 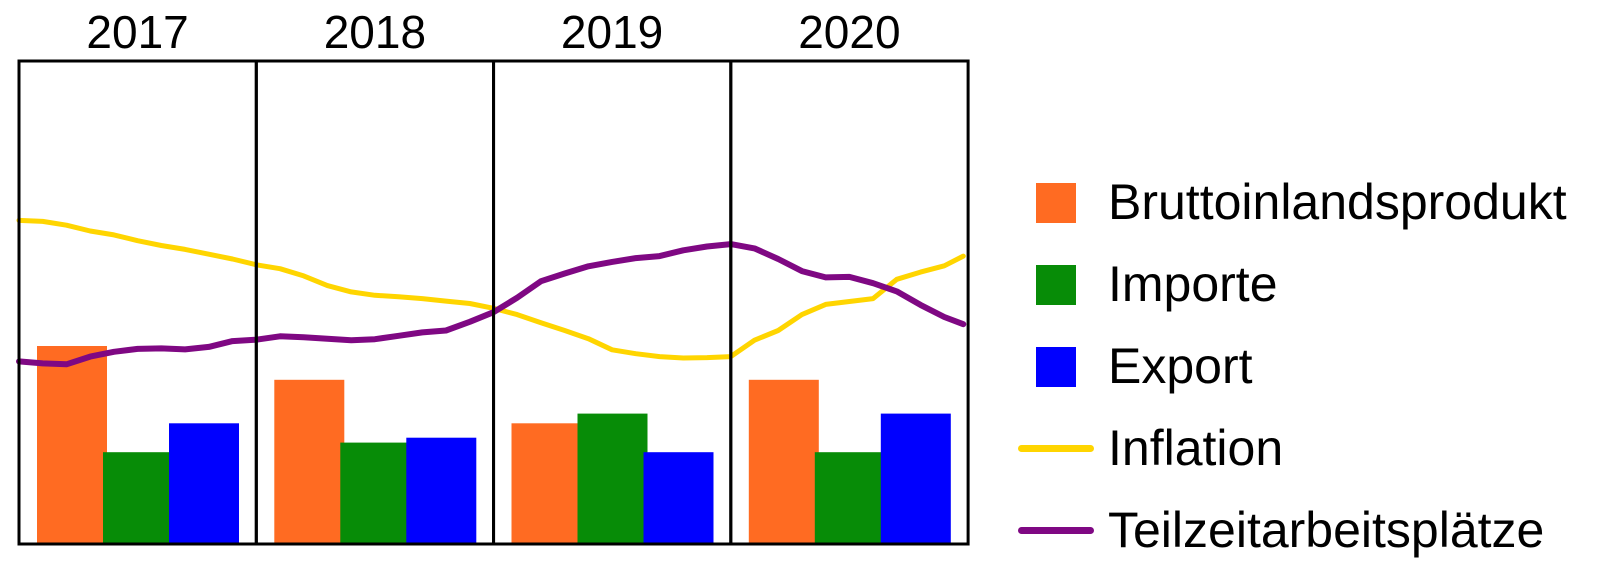 What do you see at coordinates (1056, 367) in the screenshot?
I see `legend-swatch-export` at bounding box center [1056, 367].